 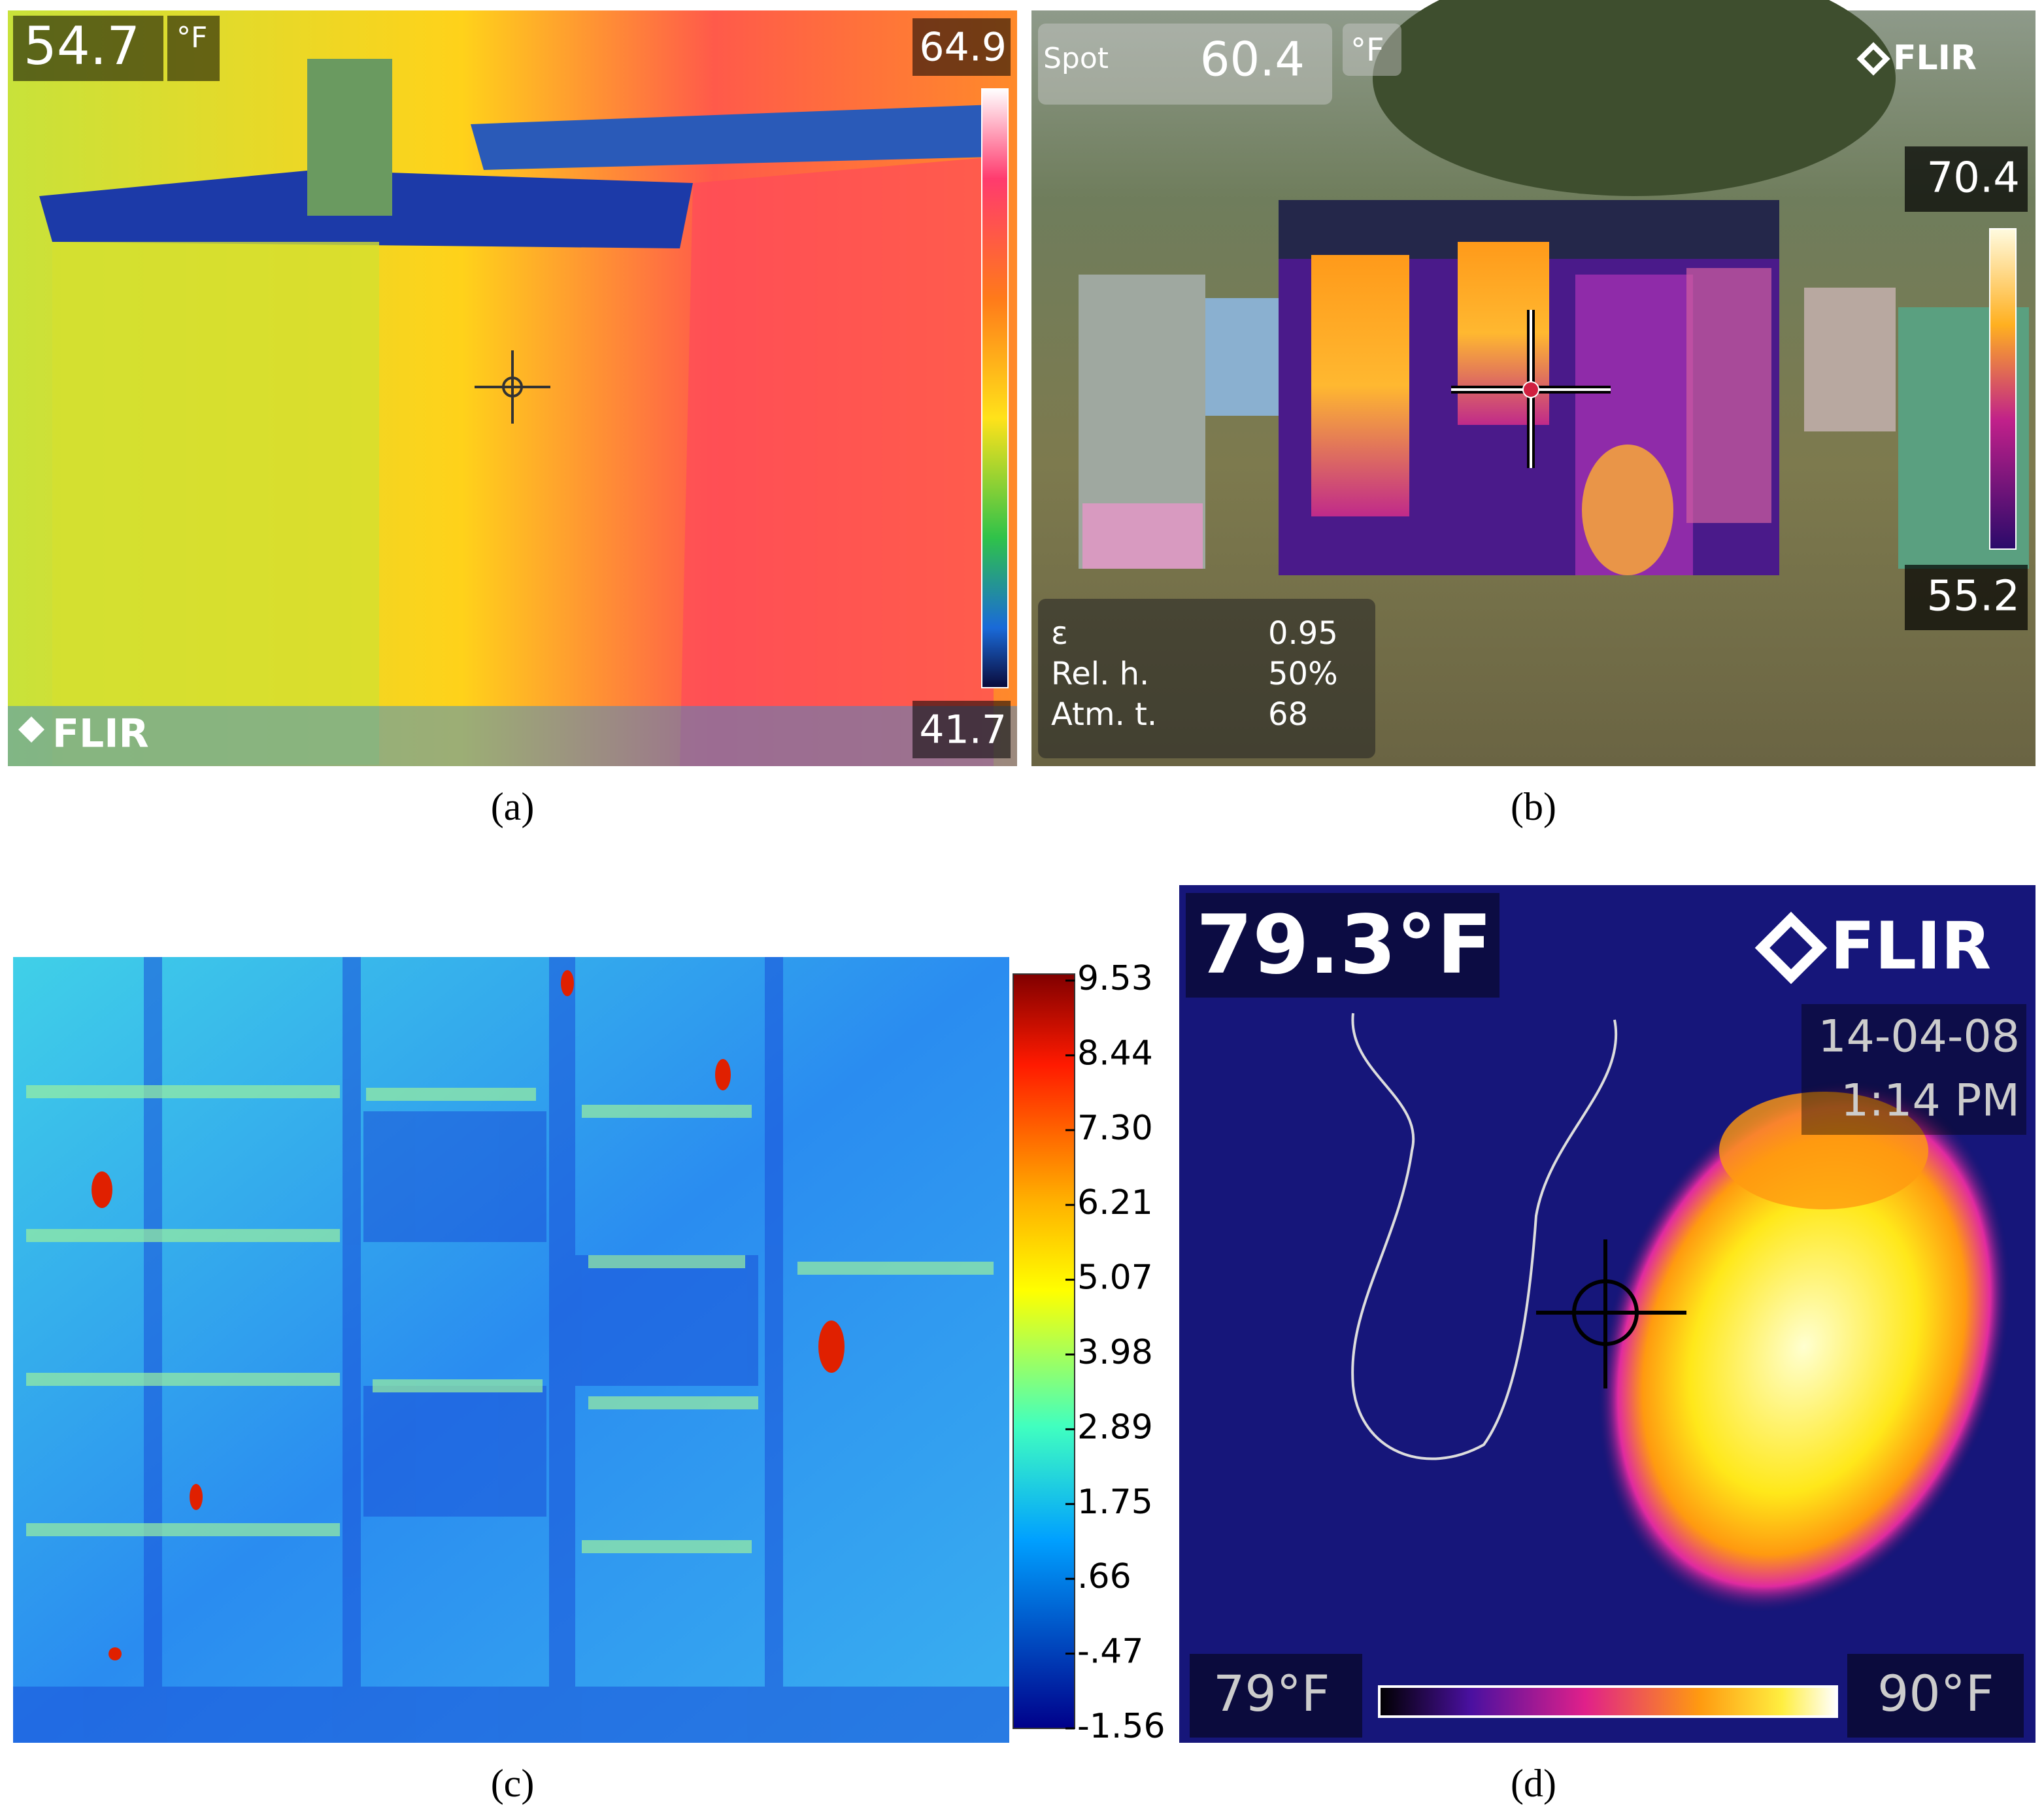 What do you see at coordinates (1142, 536) in the screenshot?
I see `hive-box` at bounding box center [1142, 536].